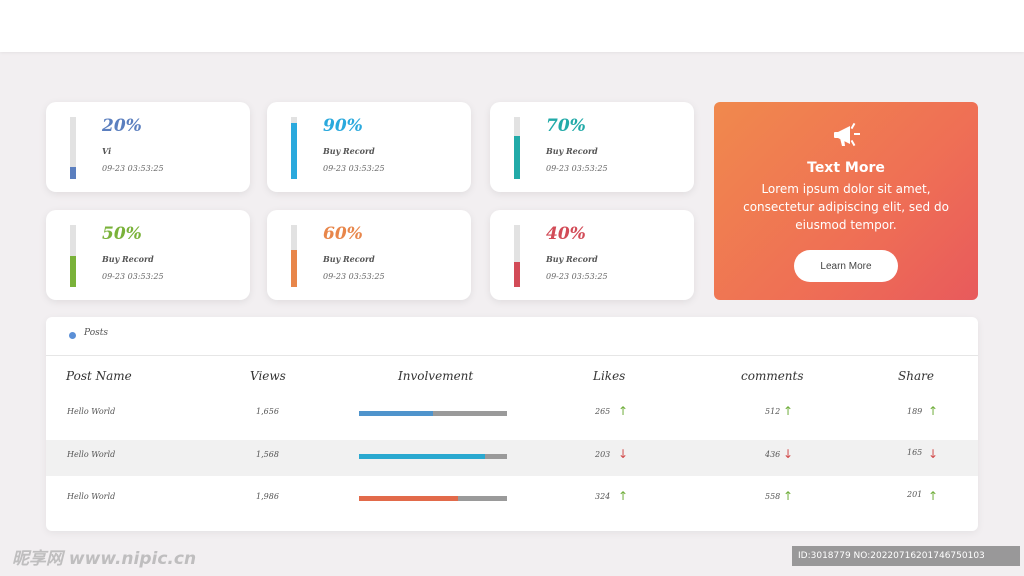 This screenshot has height=576, width=1024. Describe the element at coordinates (915, 494) in the screenshot. I see `share-value: 201` at that location.